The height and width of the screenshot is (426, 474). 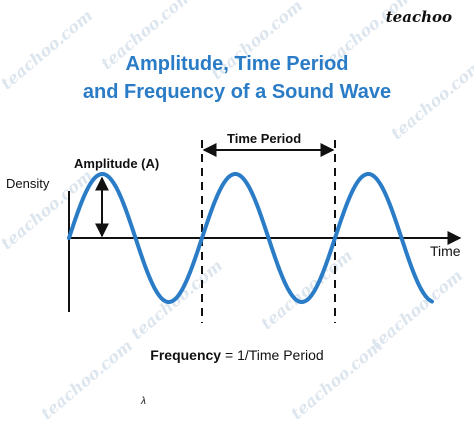 What do you see at coordinates (237, 92) in the screenshot?
I see `title-line-2: and Frequency of a Sound Wave` at bounding box center [237, 92].